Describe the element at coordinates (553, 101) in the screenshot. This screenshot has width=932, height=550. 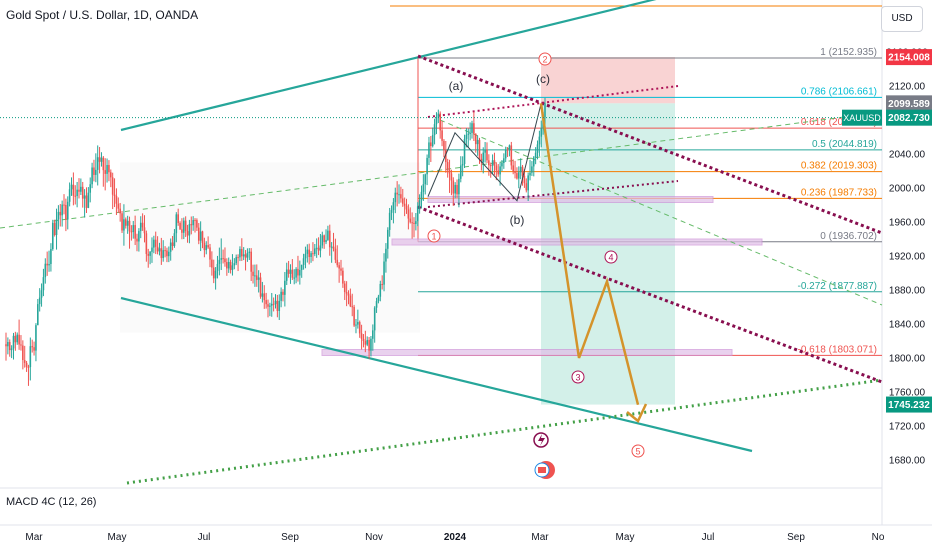
I see `wedge-upper-line` at that location.